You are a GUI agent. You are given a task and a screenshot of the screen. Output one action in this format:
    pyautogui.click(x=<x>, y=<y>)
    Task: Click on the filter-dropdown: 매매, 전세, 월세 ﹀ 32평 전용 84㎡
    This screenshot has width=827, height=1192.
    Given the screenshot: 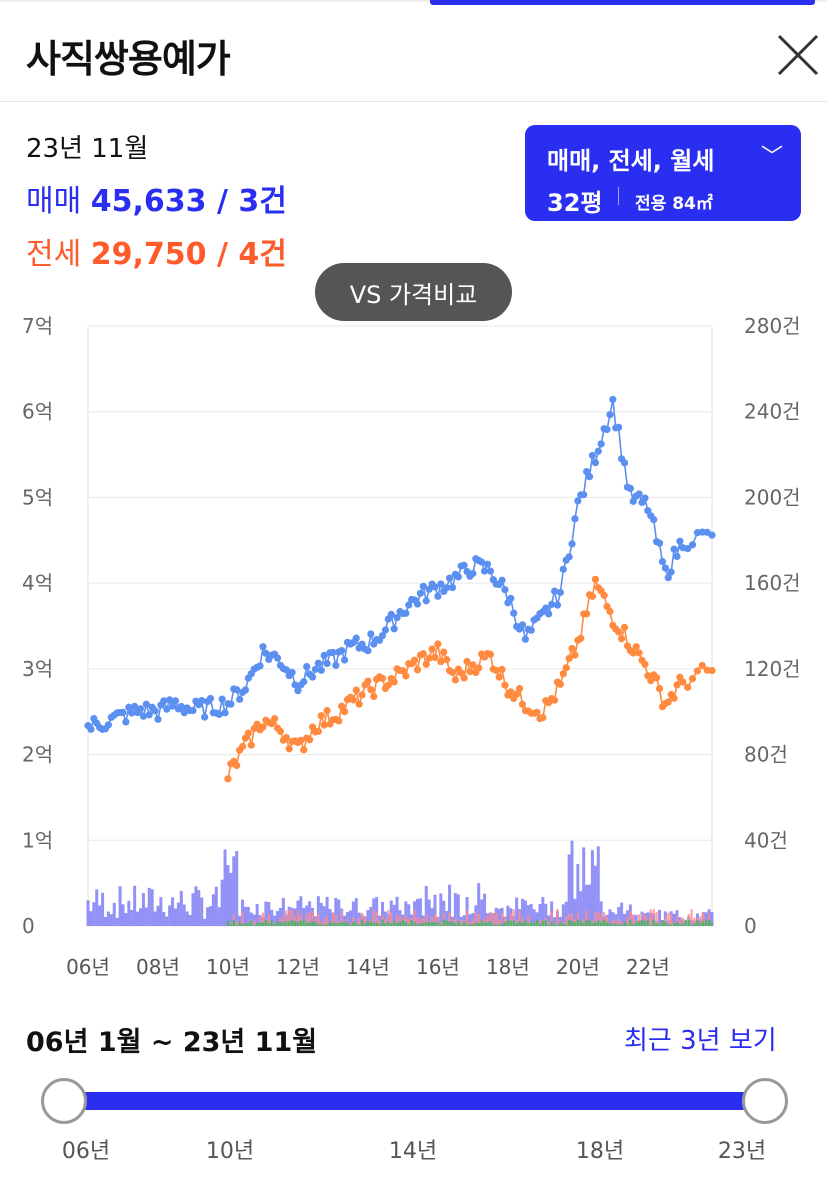 What is the action you would take?
    pyautogui.click(x=663, y=173)
    